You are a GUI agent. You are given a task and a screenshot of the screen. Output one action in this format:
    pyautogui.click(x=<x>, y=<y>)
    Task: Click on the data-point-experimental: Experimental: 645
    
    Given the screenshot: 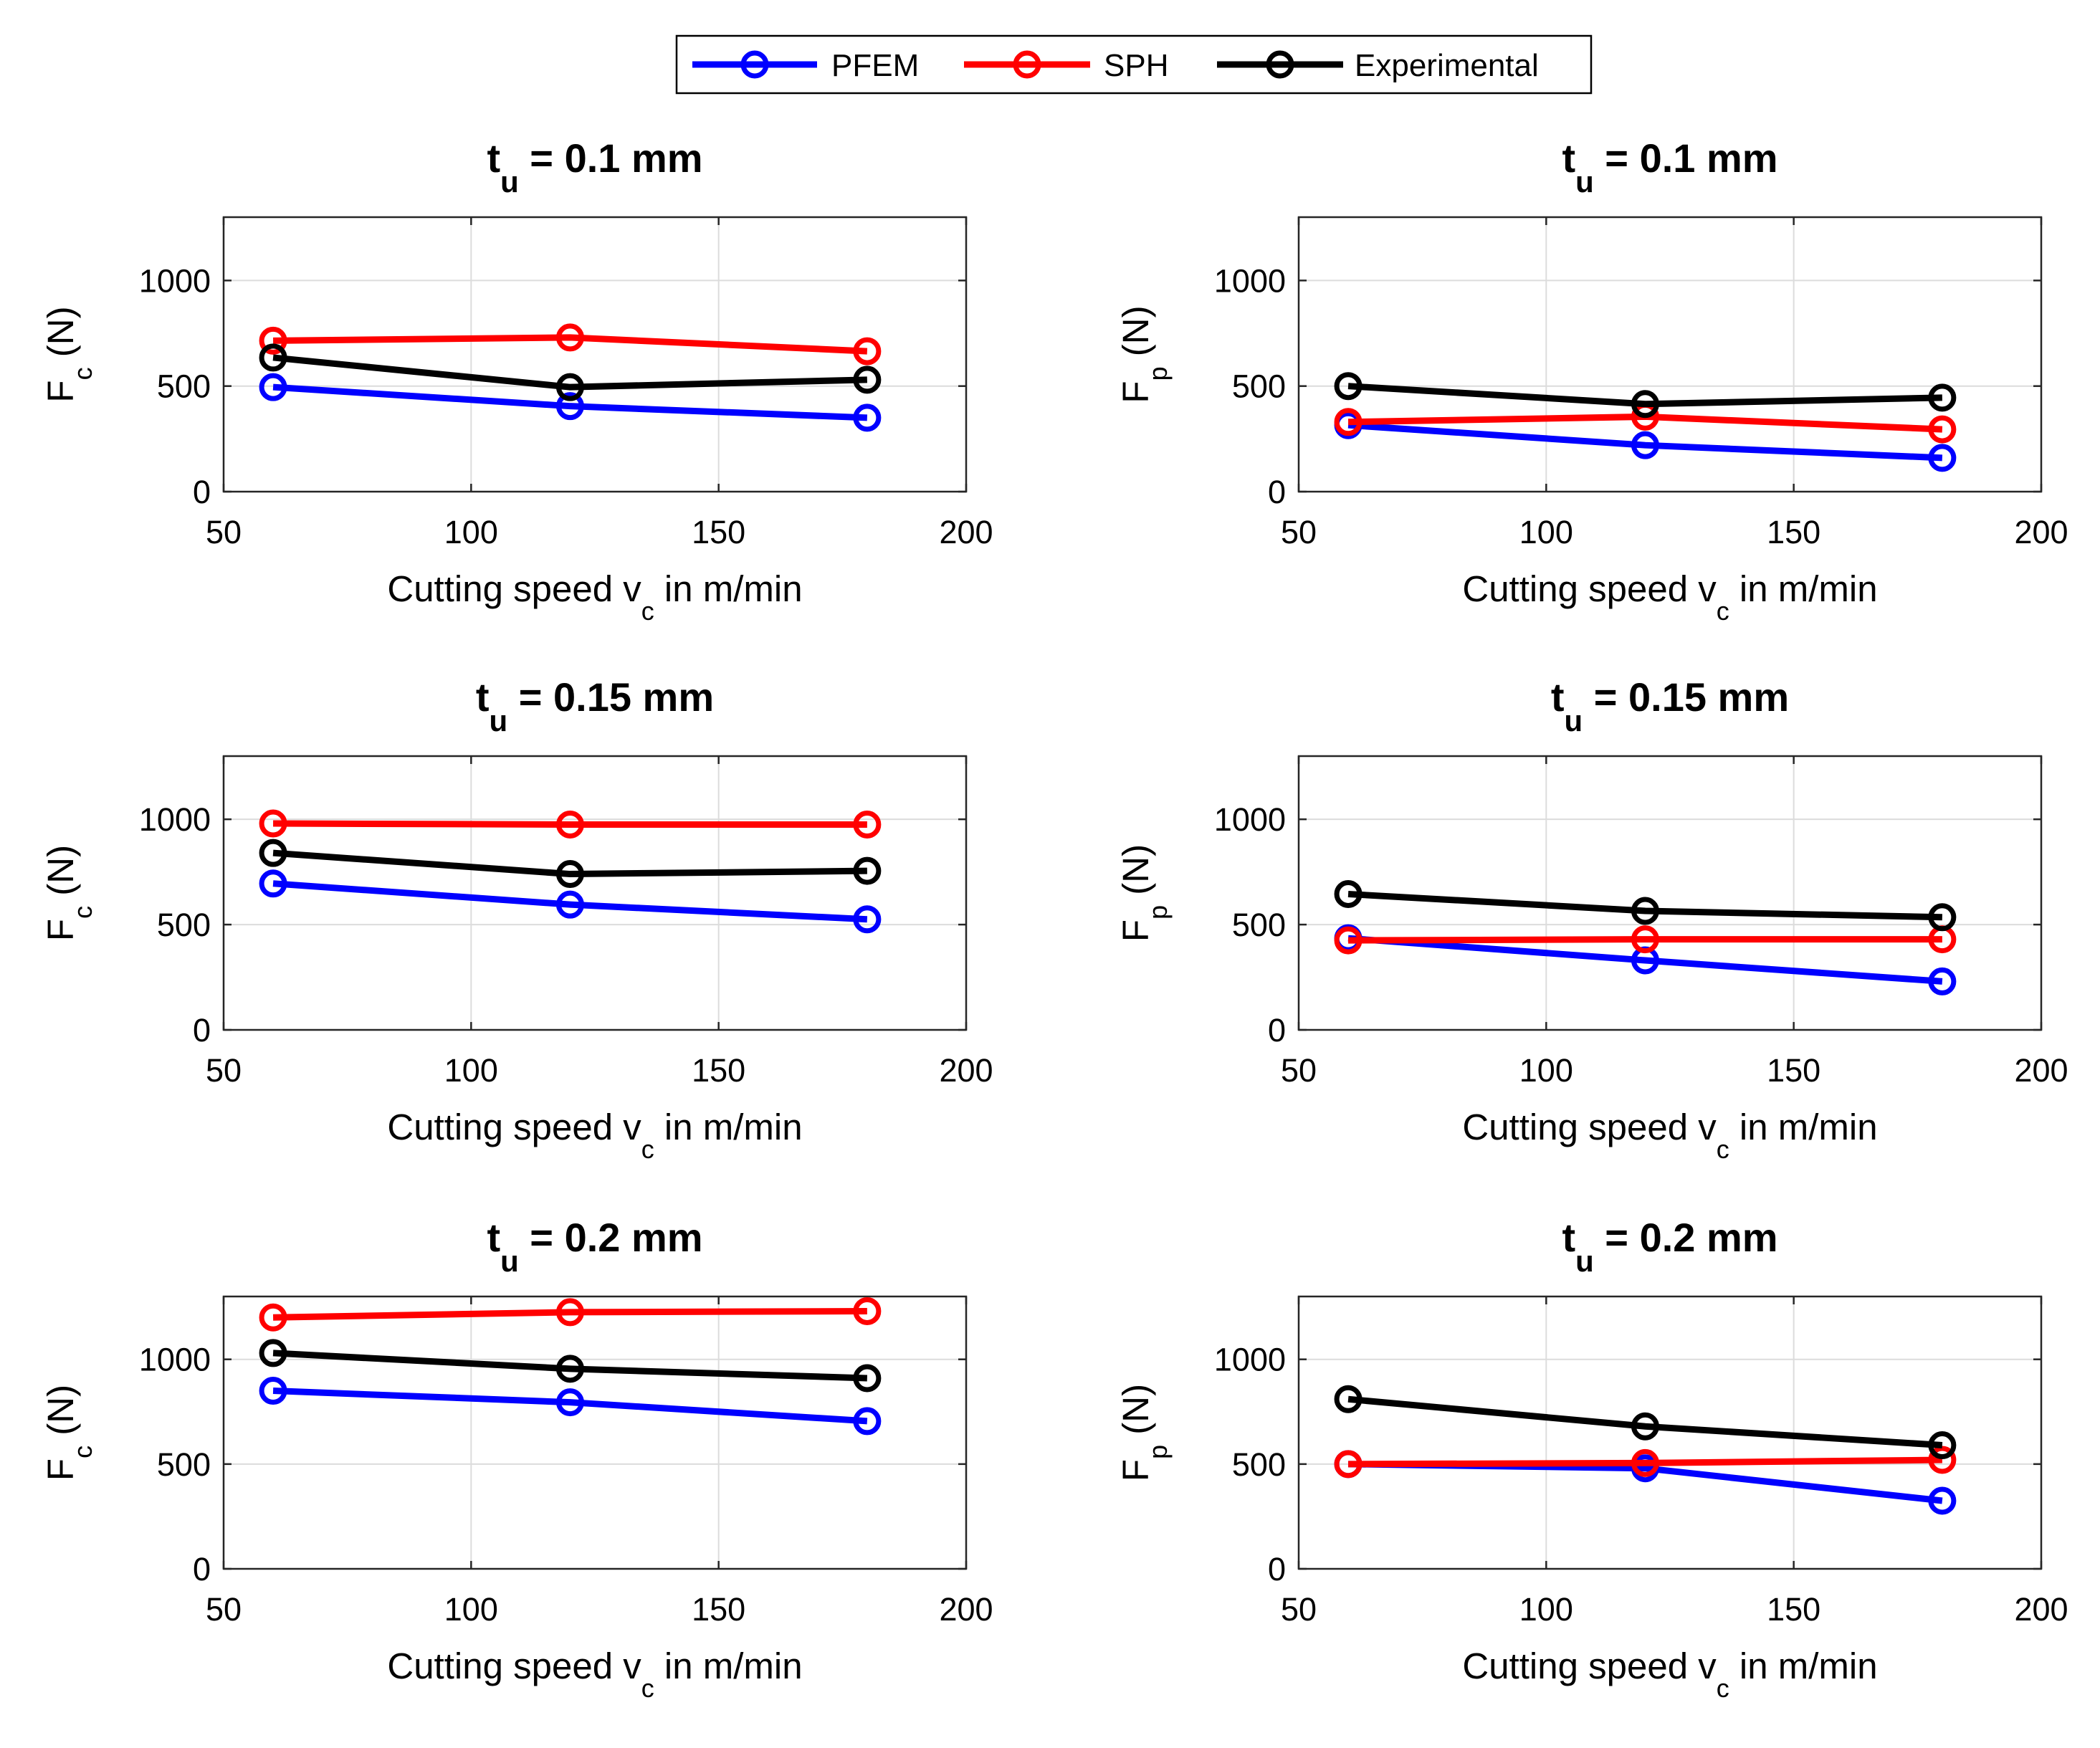 What is the action you would take?
    pyautogui.click(x=1348, y=893)
    